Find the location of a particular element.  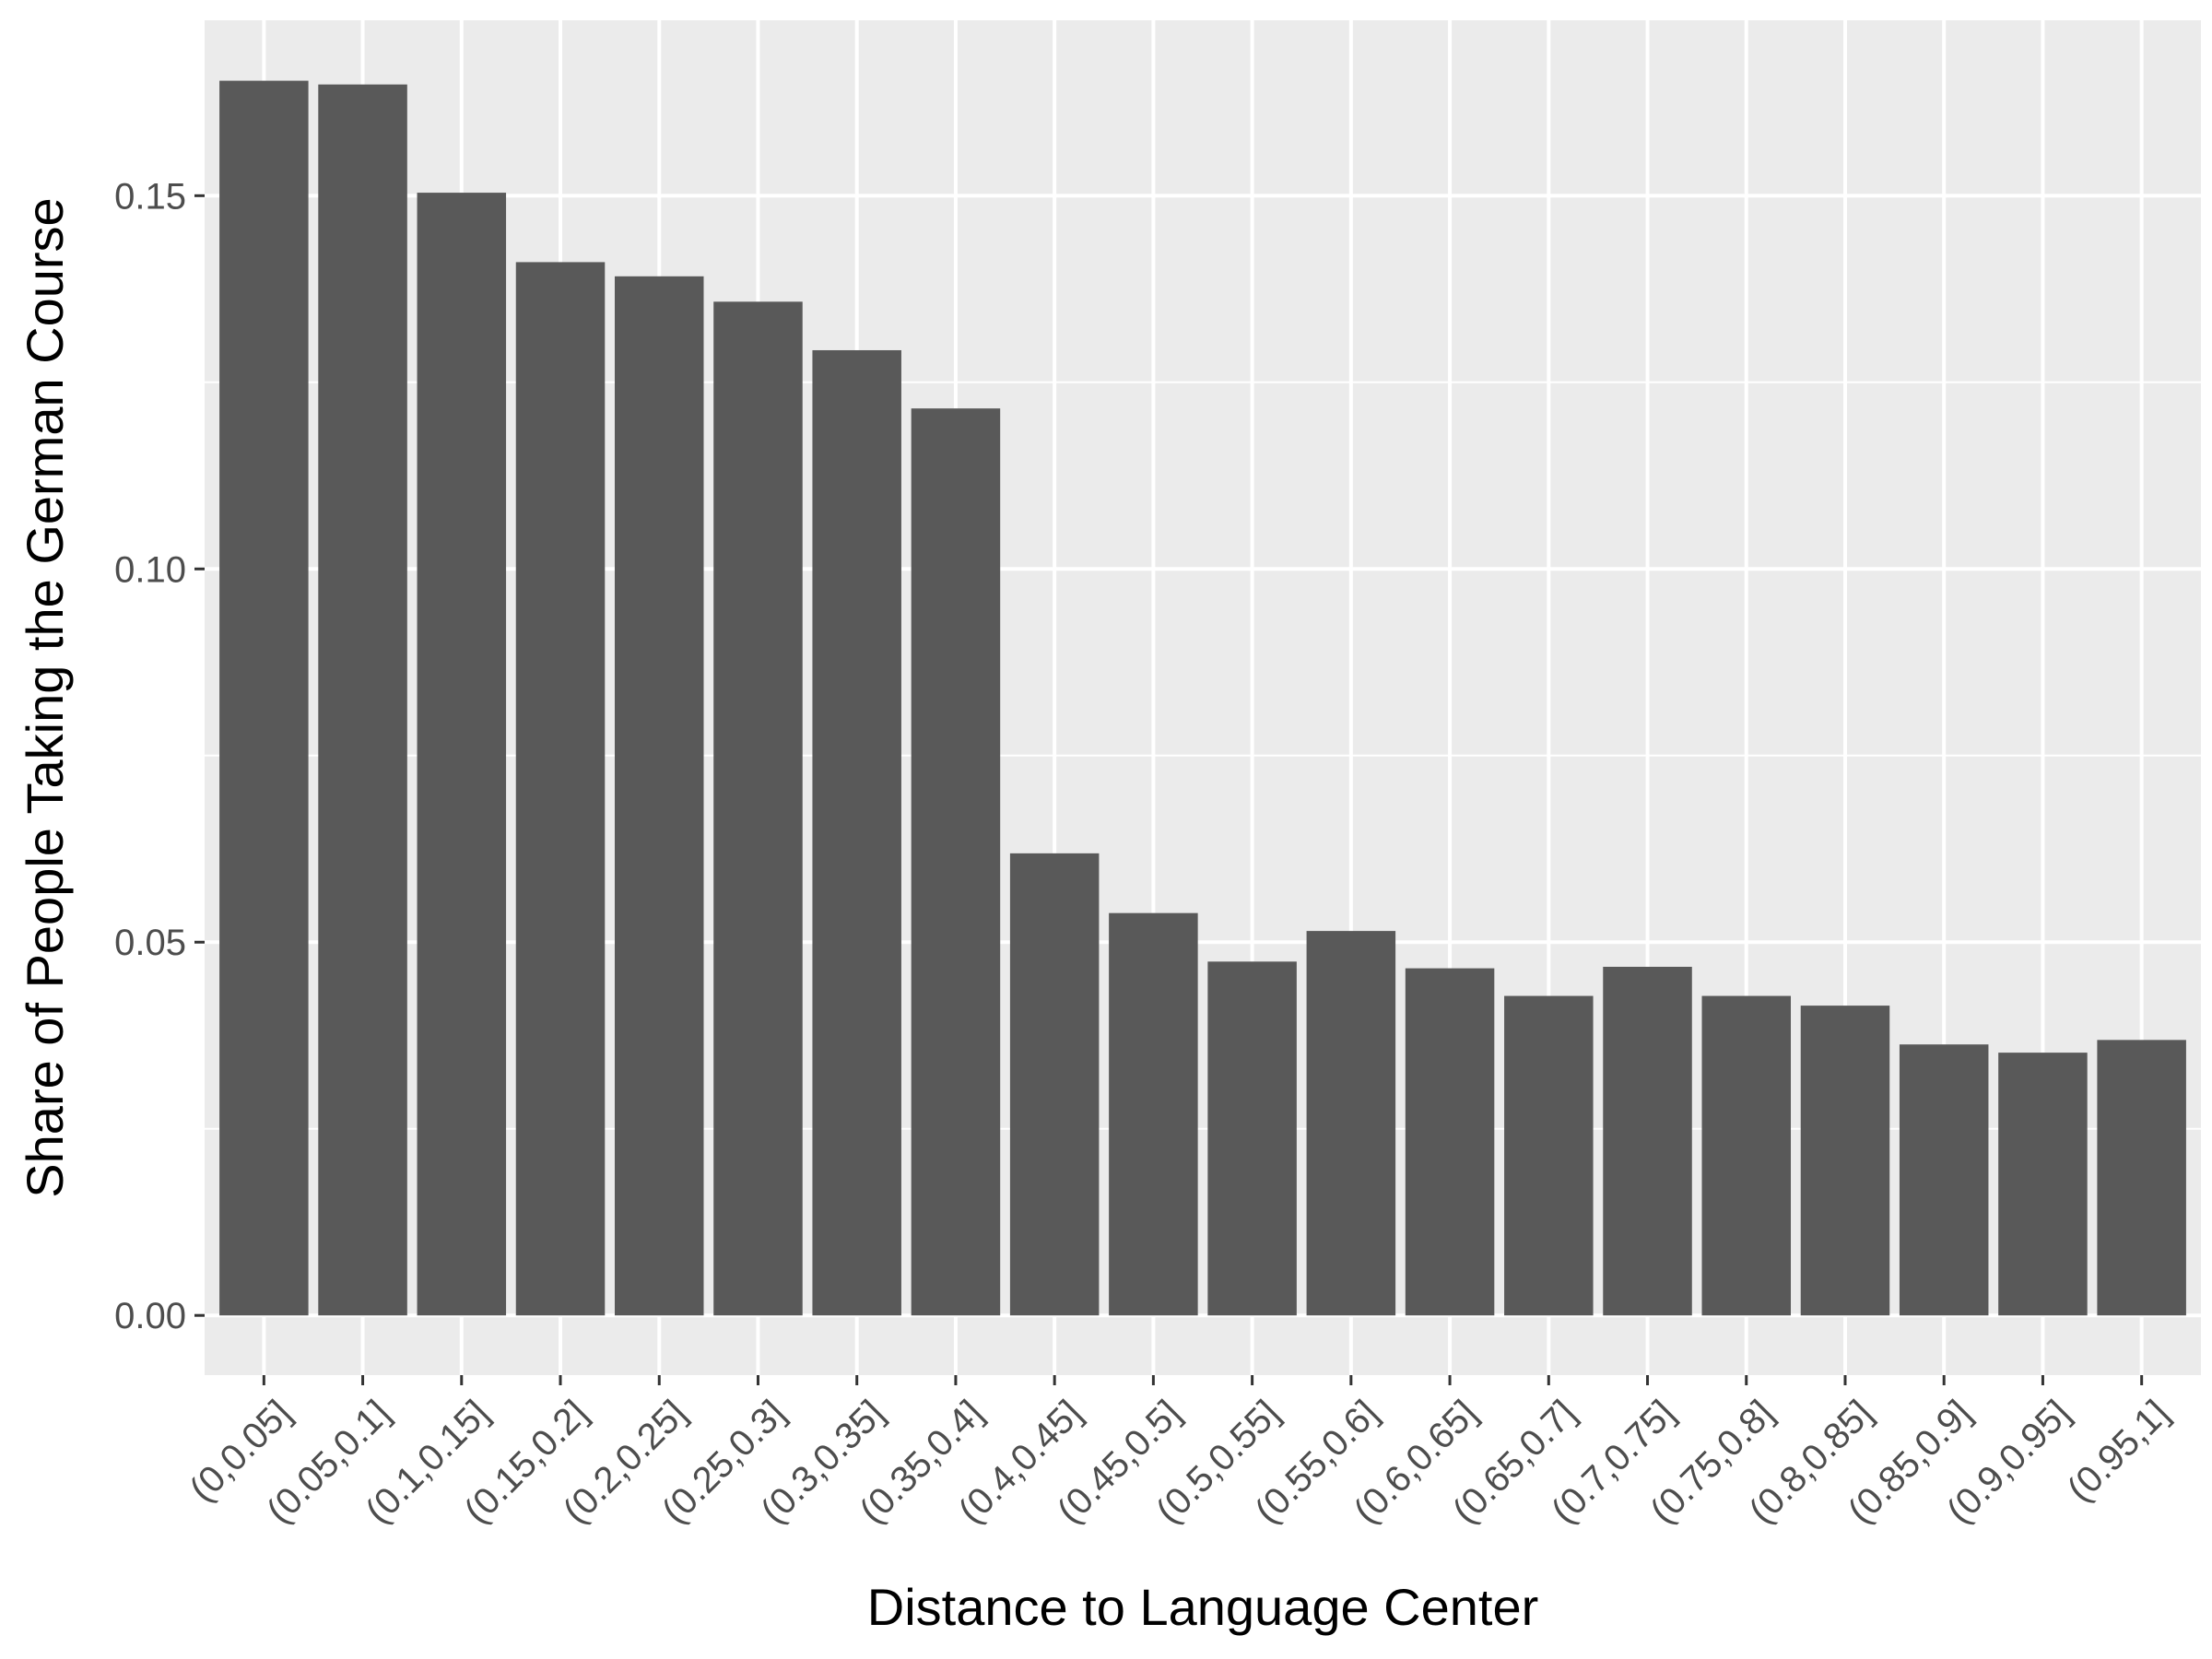

y-tick-label: 0.10 is located at coordinates (150, 569).